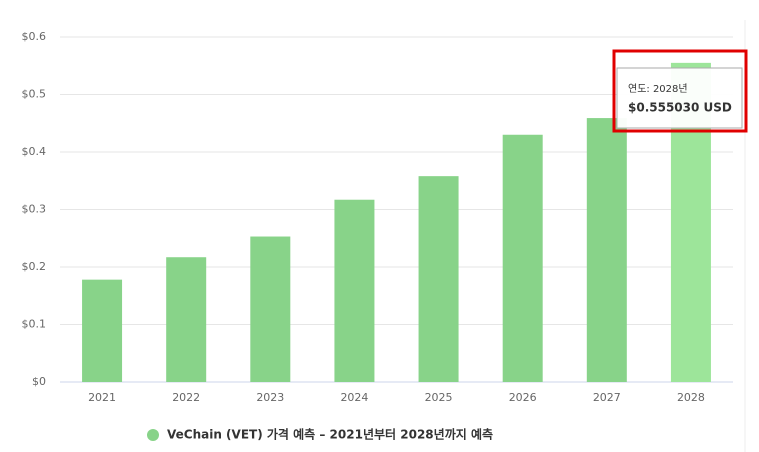 The width and height of the screenshot is (759, 452). What do you see at coordinates (34, 94) in the screenshot?
I see `y-tick-label: $0.5` at bounding box center [34, 94].